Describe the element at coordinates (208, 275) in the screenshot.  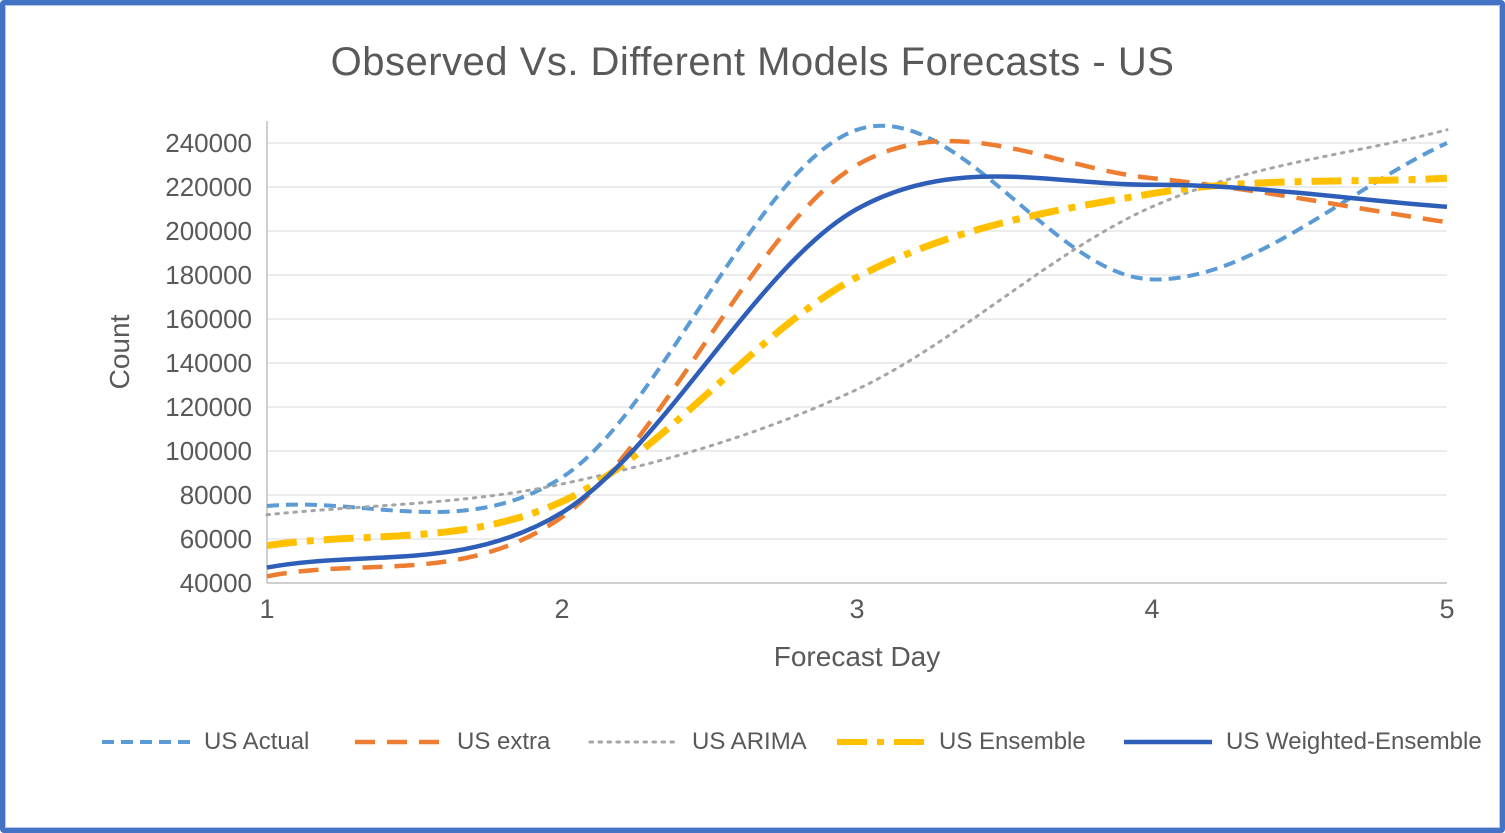
I see `y-tick-label: 180000` at that location.